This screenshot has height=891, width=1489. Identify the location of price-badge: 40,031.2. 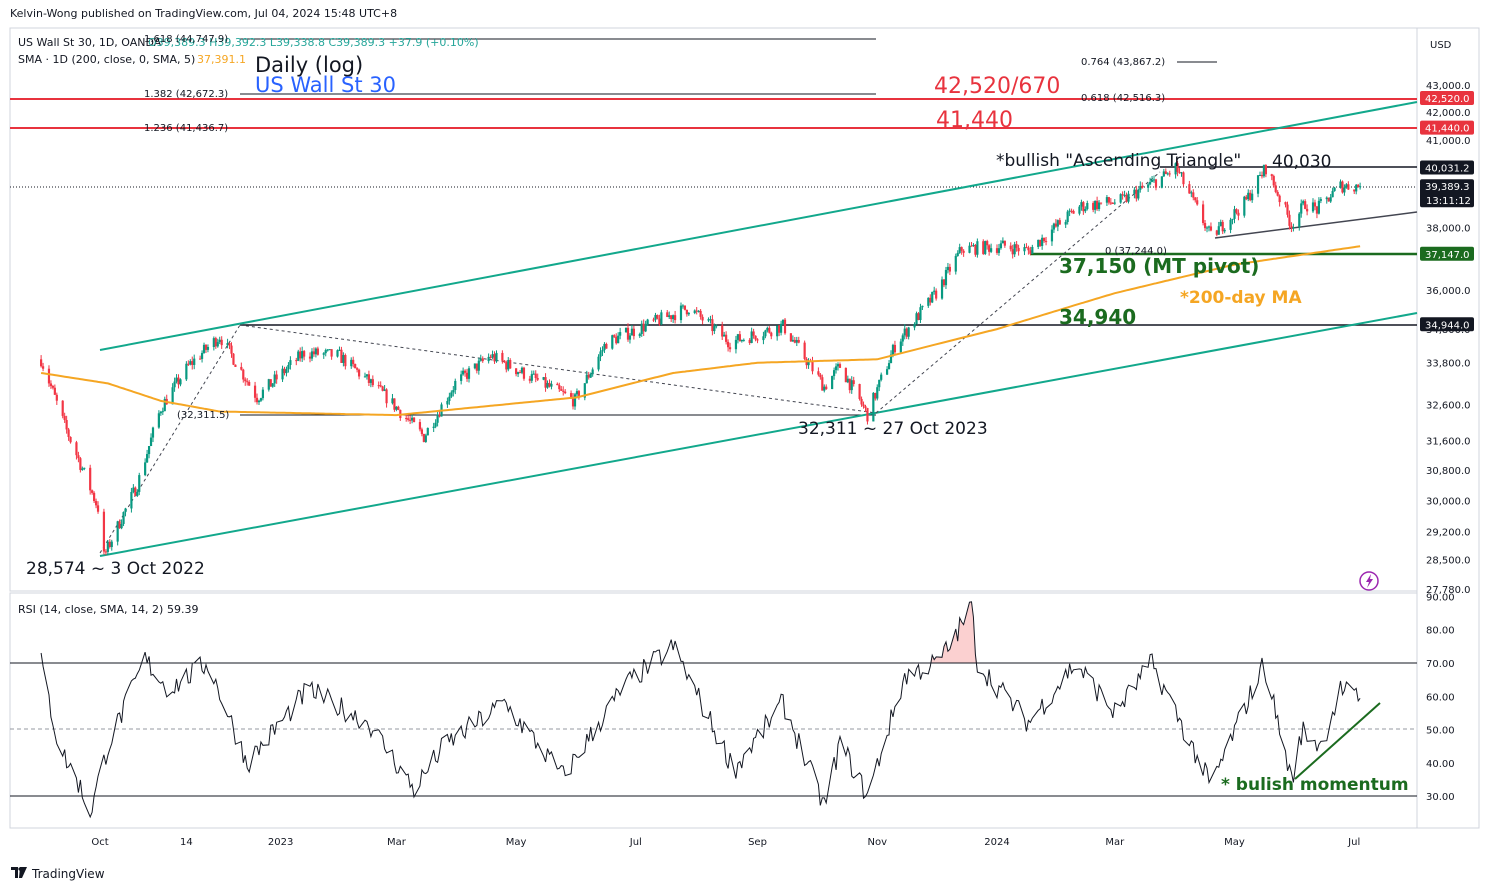
(1447, 167).